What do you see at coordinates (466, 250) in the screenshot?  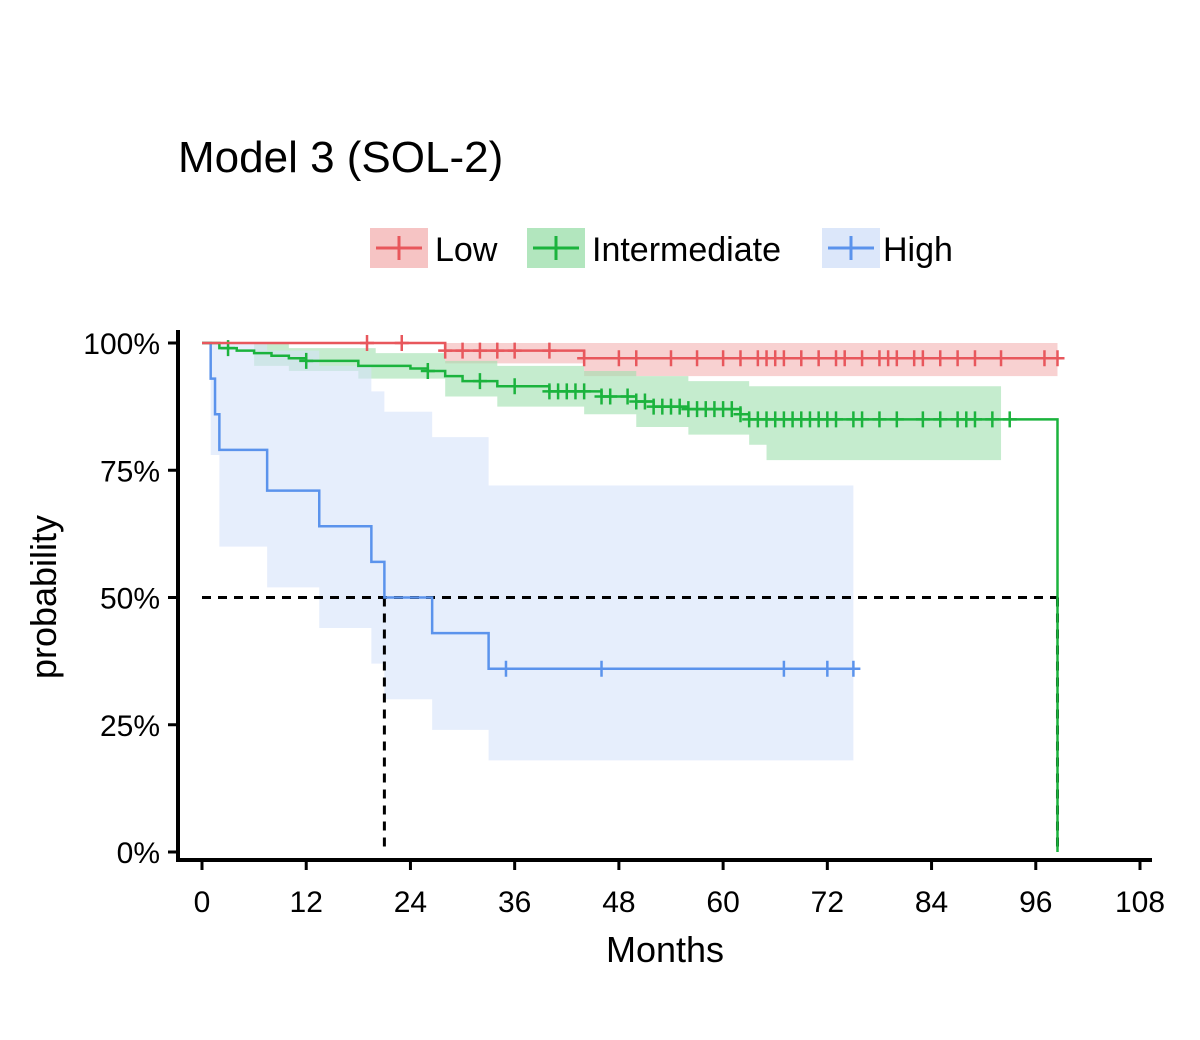 I see `legend-label-low: Low` at bounding box center [466, 250].